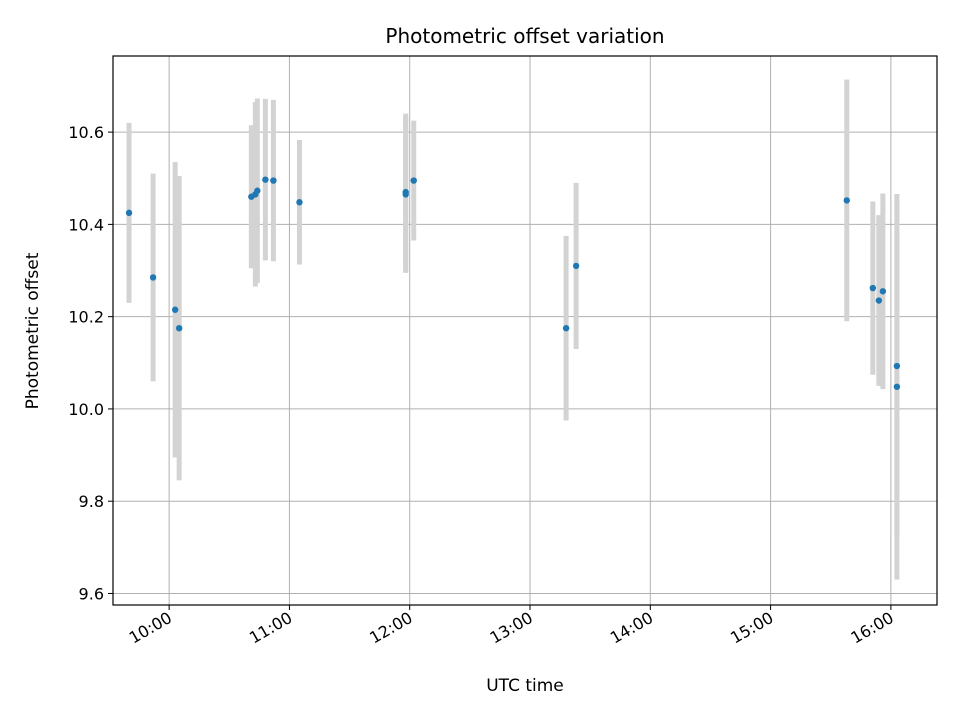 The width and height of the screenshot is (960, 720). I want to click on x-axis-label: UTC time, so click(525, 686).